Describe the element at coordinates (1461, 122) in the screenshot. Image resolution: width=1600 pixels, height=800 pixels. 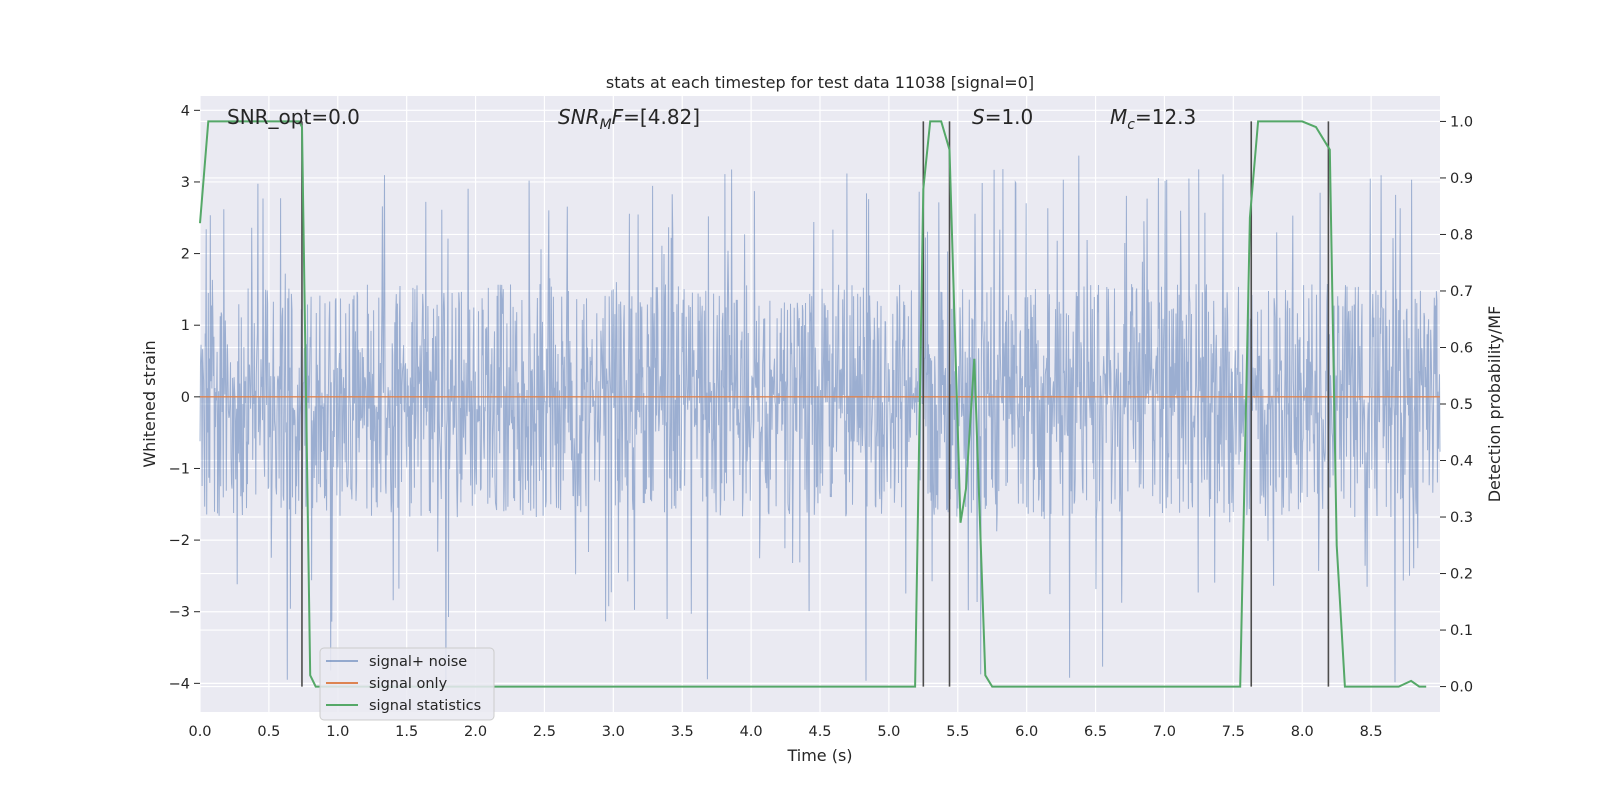
I see `y2-tick-label-0: 1.0` at that location.